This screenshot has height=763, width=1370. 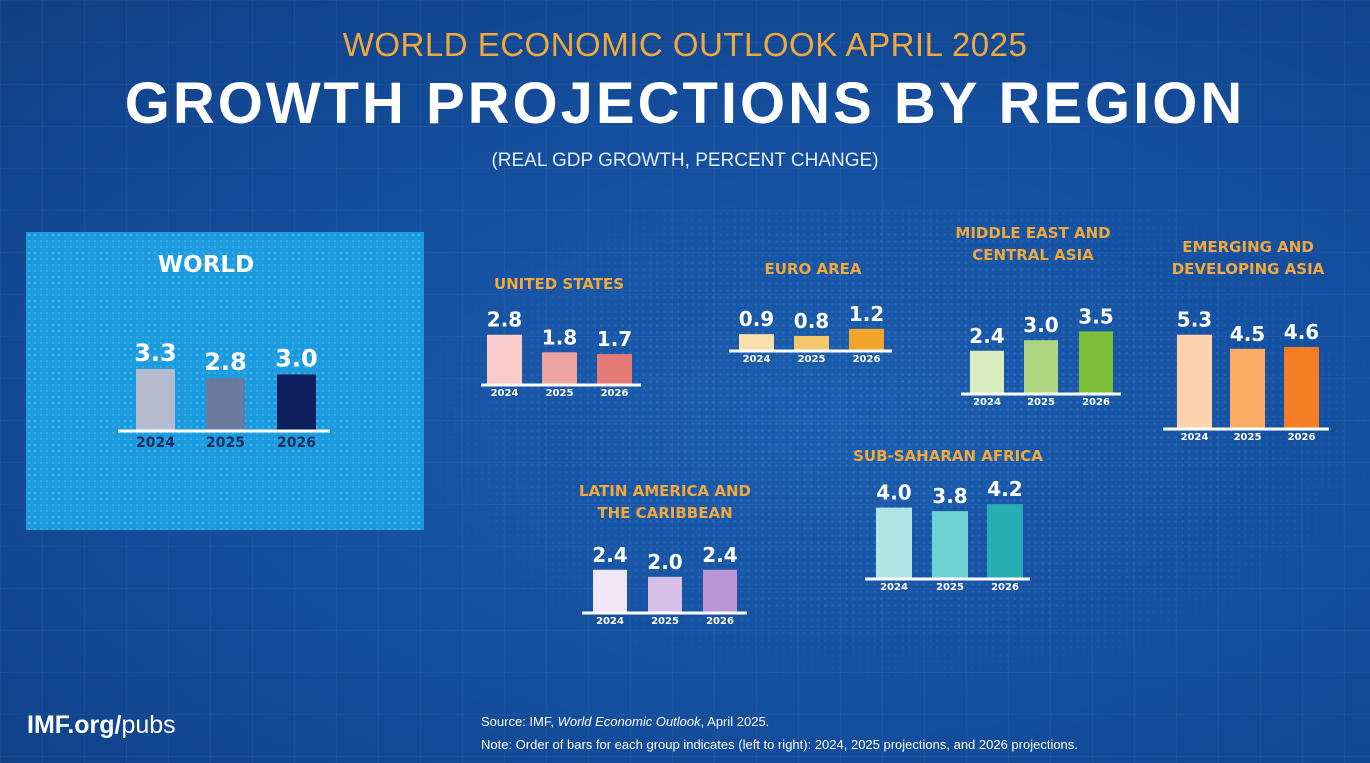 What do you see at coordinates (519, 721) in the screenshot?
I see `source-prefix: Source: IMF,` at bounding box center [519, 721].